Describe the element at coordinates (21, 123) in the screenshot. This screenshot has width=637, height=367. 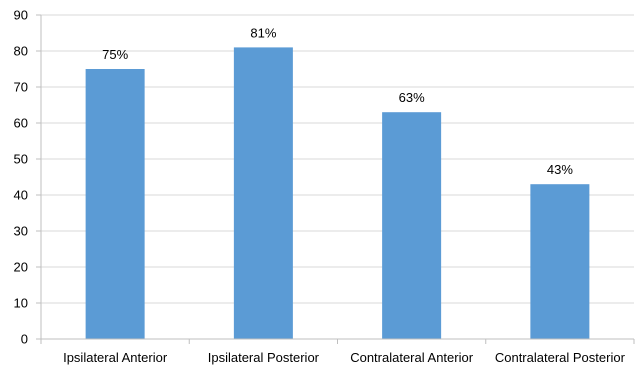
I see `y-tick-label: 60` at that location.